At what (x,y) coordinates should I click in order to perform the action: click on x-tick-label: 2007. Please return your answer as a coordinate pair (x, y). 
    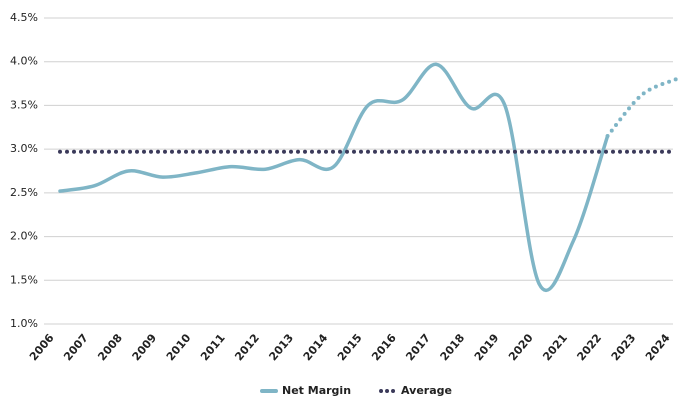
    Looking at the image, I should click on (76, 348).